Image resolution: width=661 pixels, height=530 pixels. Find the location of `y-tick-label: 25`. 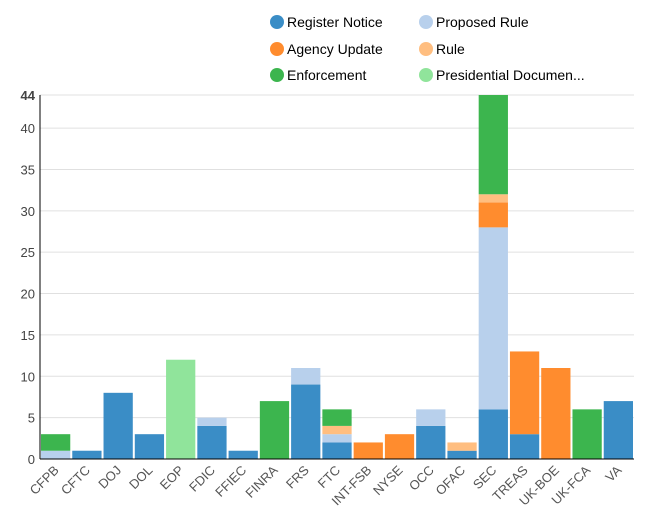

y-tick-label: 25 is located at coordinates (28, 252).